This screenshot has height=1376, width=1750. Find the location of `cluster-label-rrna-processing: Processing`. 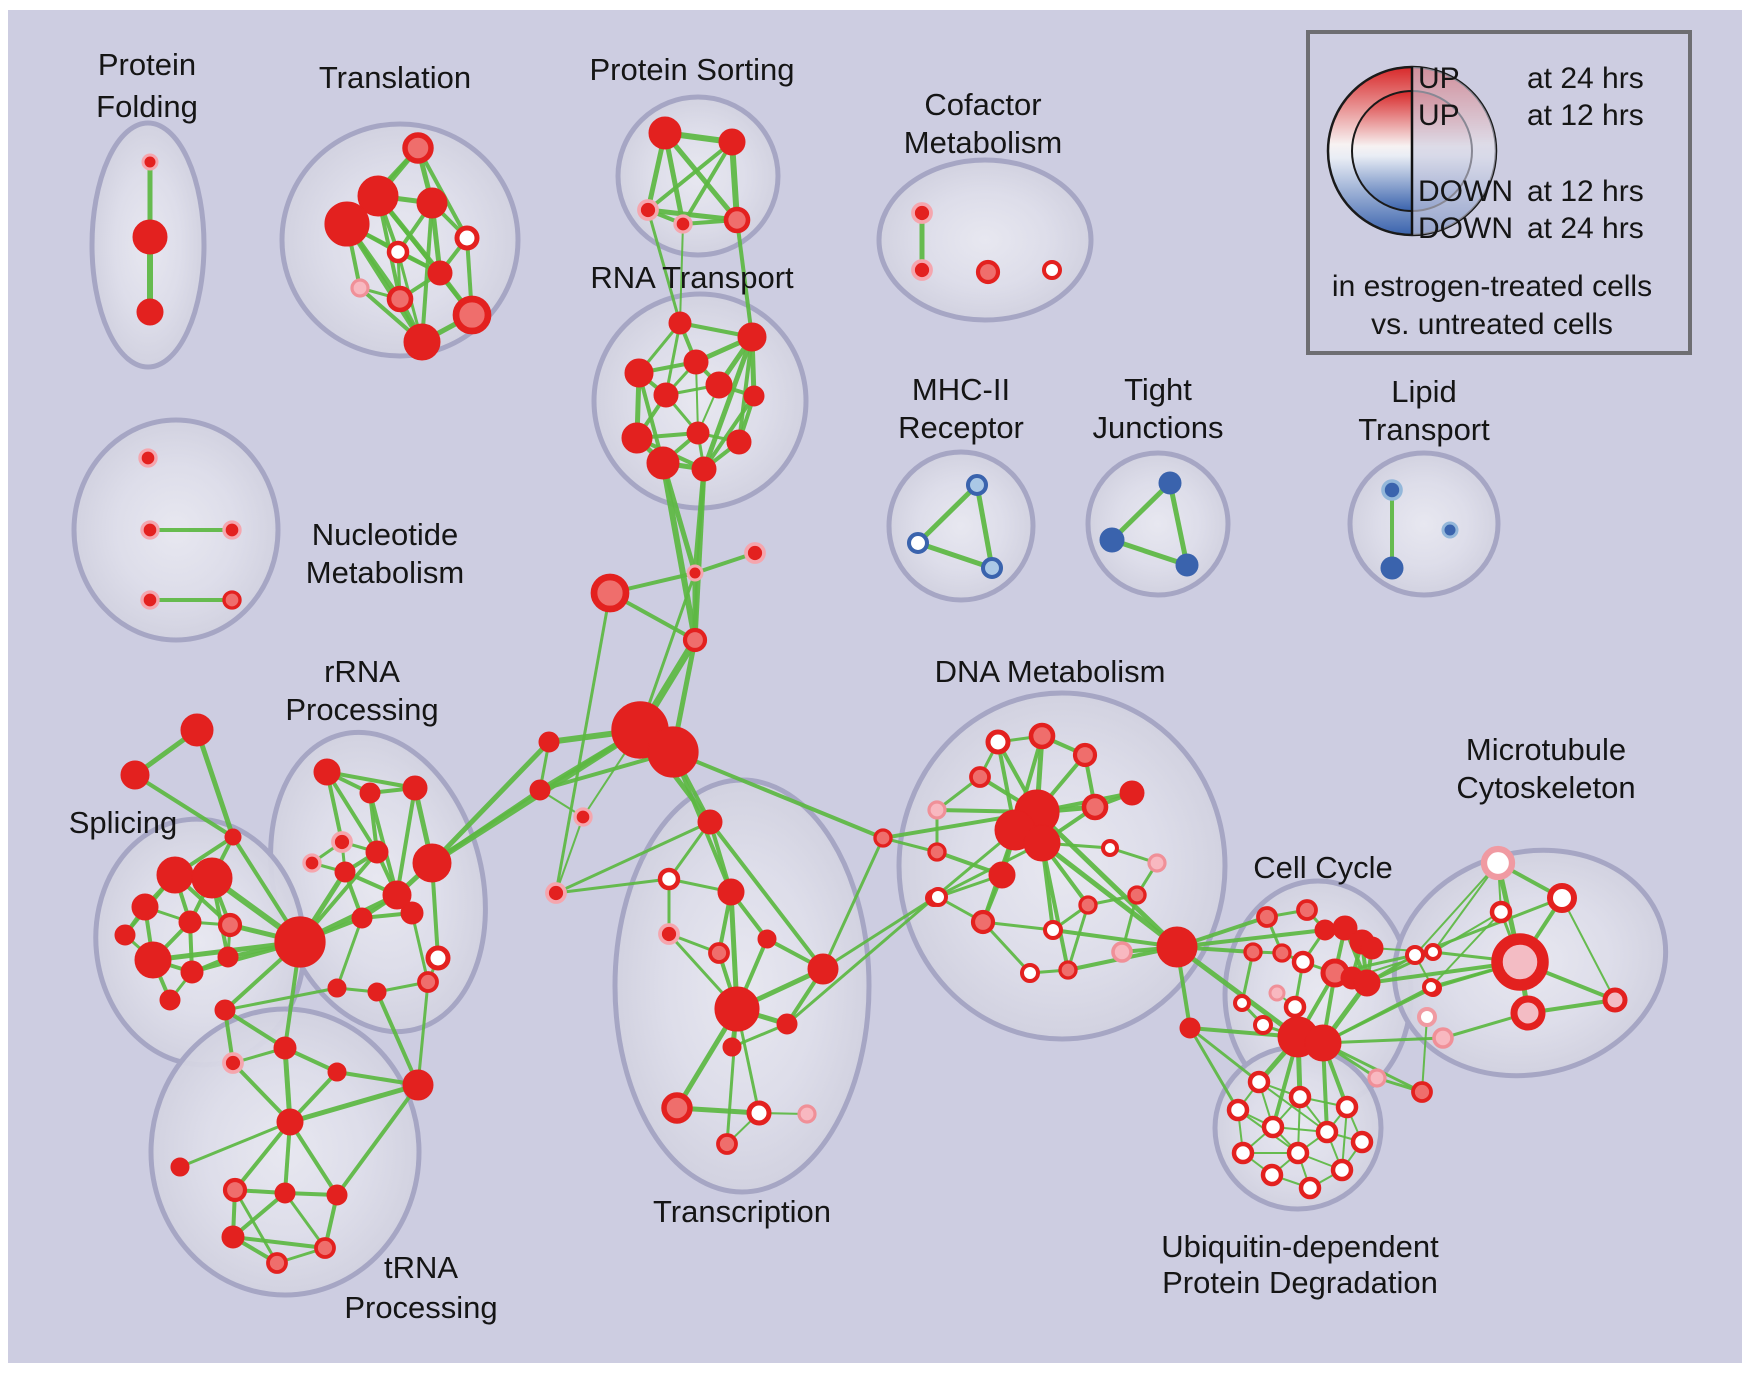

cluster-label-rrna-processing: Processing is located at coordinates (361, 709).